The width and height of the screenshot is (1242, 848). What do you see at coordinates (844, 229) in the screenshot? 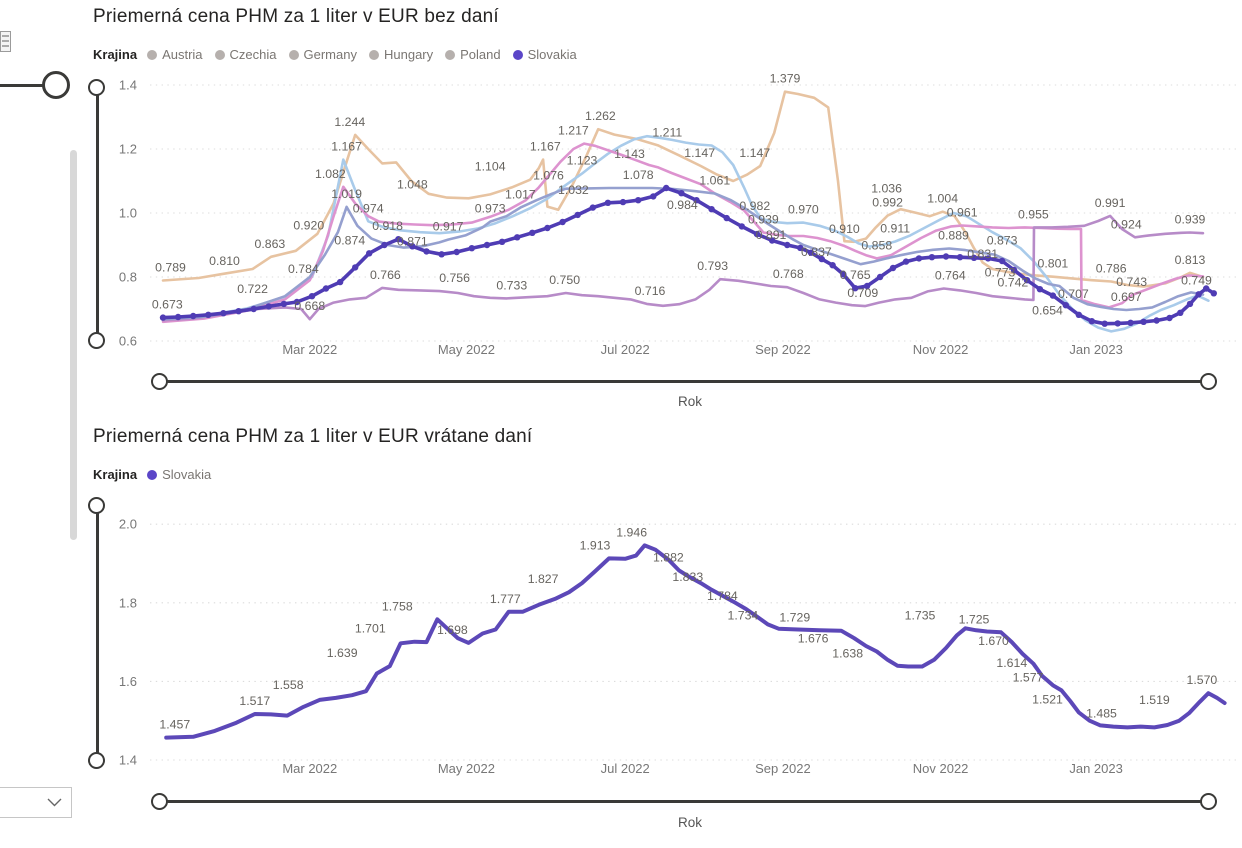
I see `svg-text: 0.910` at bounding box center [844, 229].